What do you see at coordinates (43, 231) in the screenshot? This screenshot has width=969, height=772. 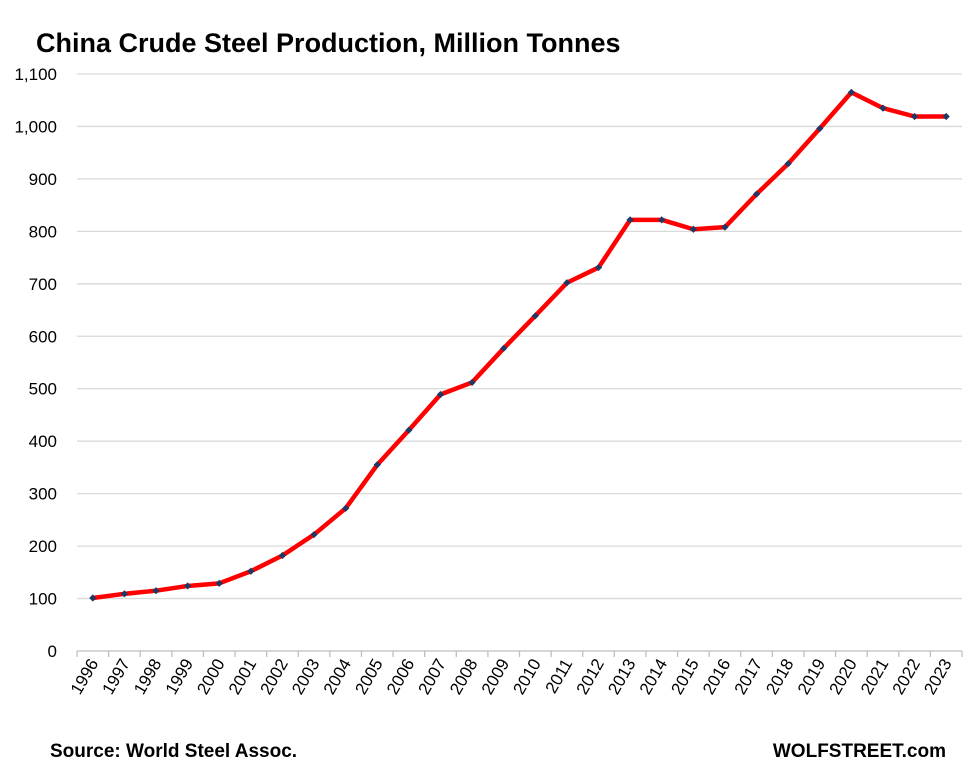 I see `y-tick-label: 800` at bounding box center [43, 231].